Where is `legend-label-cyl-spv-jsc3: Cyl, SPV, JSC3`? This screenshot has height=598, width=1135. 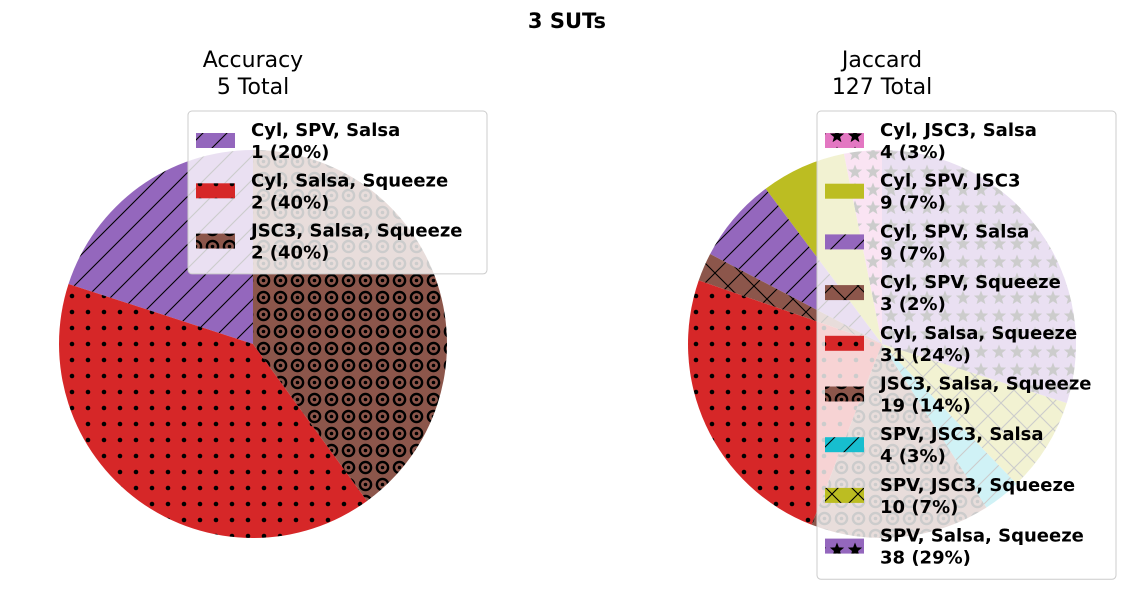 legend-label-cyl-spv-jsc3: Cyl, SPV, JSC3 is located at coordinates (950, 181).